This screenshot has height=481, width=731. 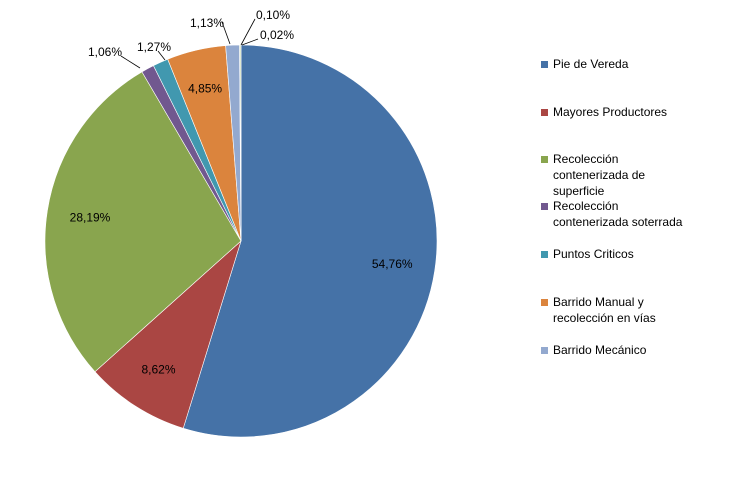 I want to click on legend-item-1: Mayores Productores, so click(x=636, y=112).